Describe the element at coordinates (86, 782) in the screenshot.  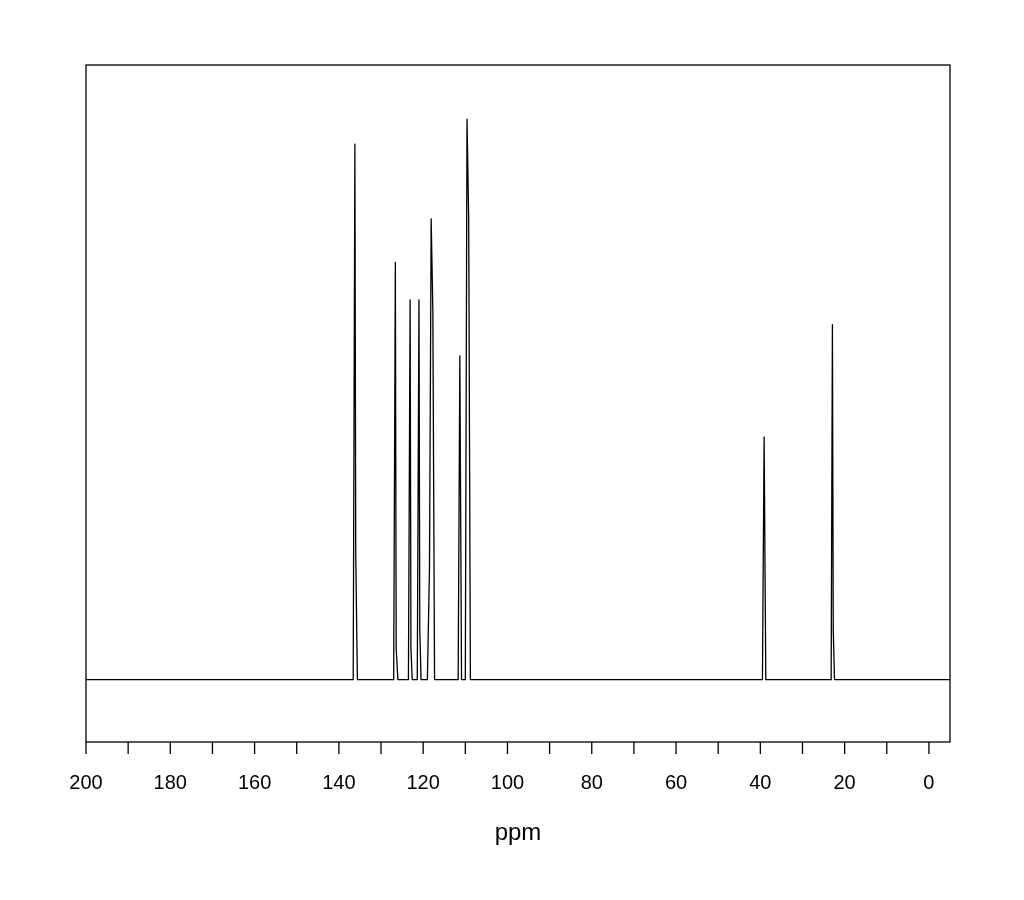
I see `x-tick-label: 200` at that location.